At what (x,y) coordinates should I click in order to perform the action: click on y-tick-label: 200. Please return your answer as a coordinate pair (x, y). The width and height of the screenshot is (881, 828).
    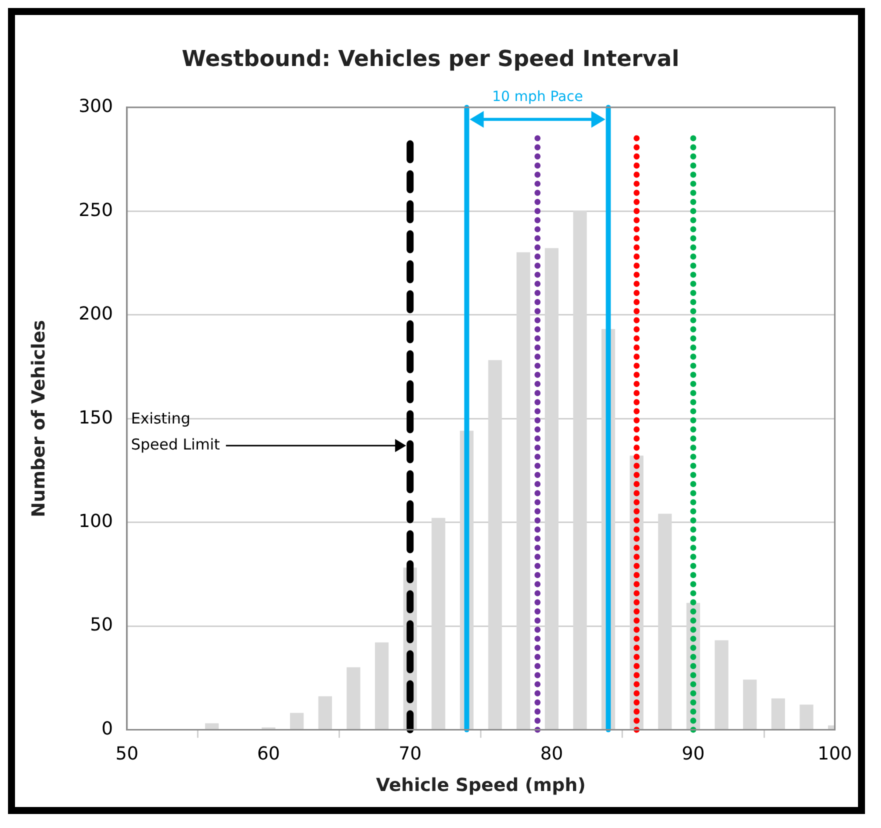
    Looking at the image, I should click on (95, 314).